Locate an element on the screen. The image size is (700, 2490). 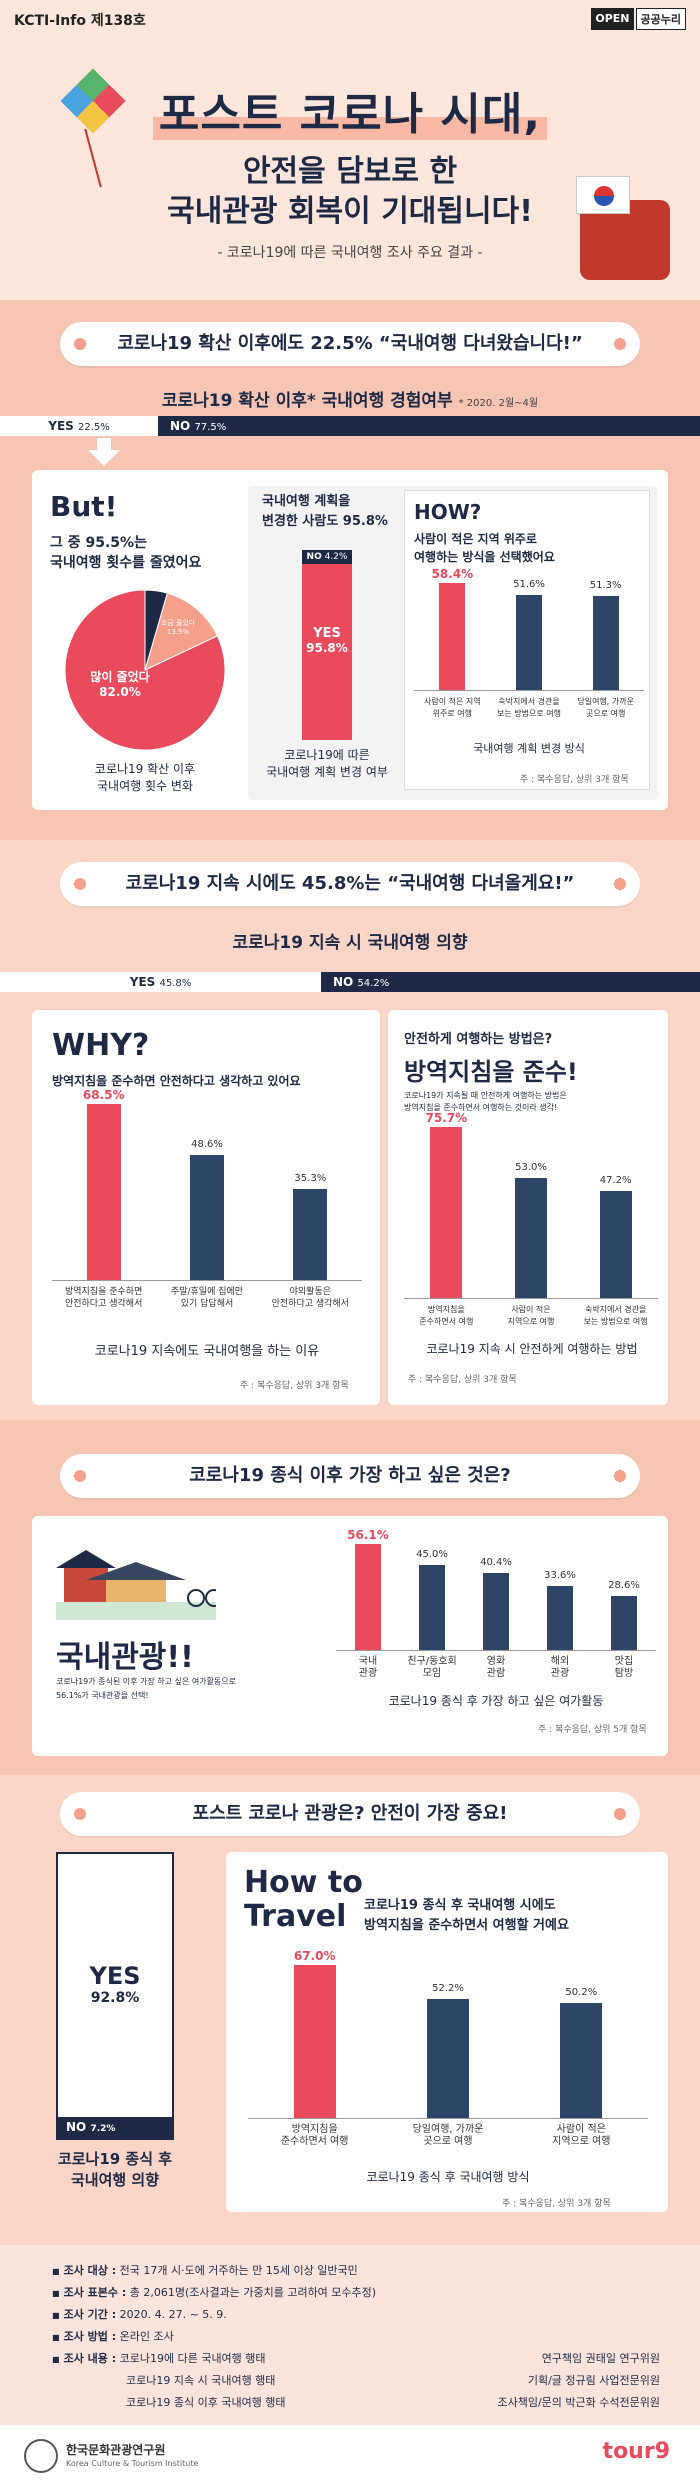
whychart-label-2: 야외활동은 안전하다고 생각해서 is located at coordinates (310, 1298).